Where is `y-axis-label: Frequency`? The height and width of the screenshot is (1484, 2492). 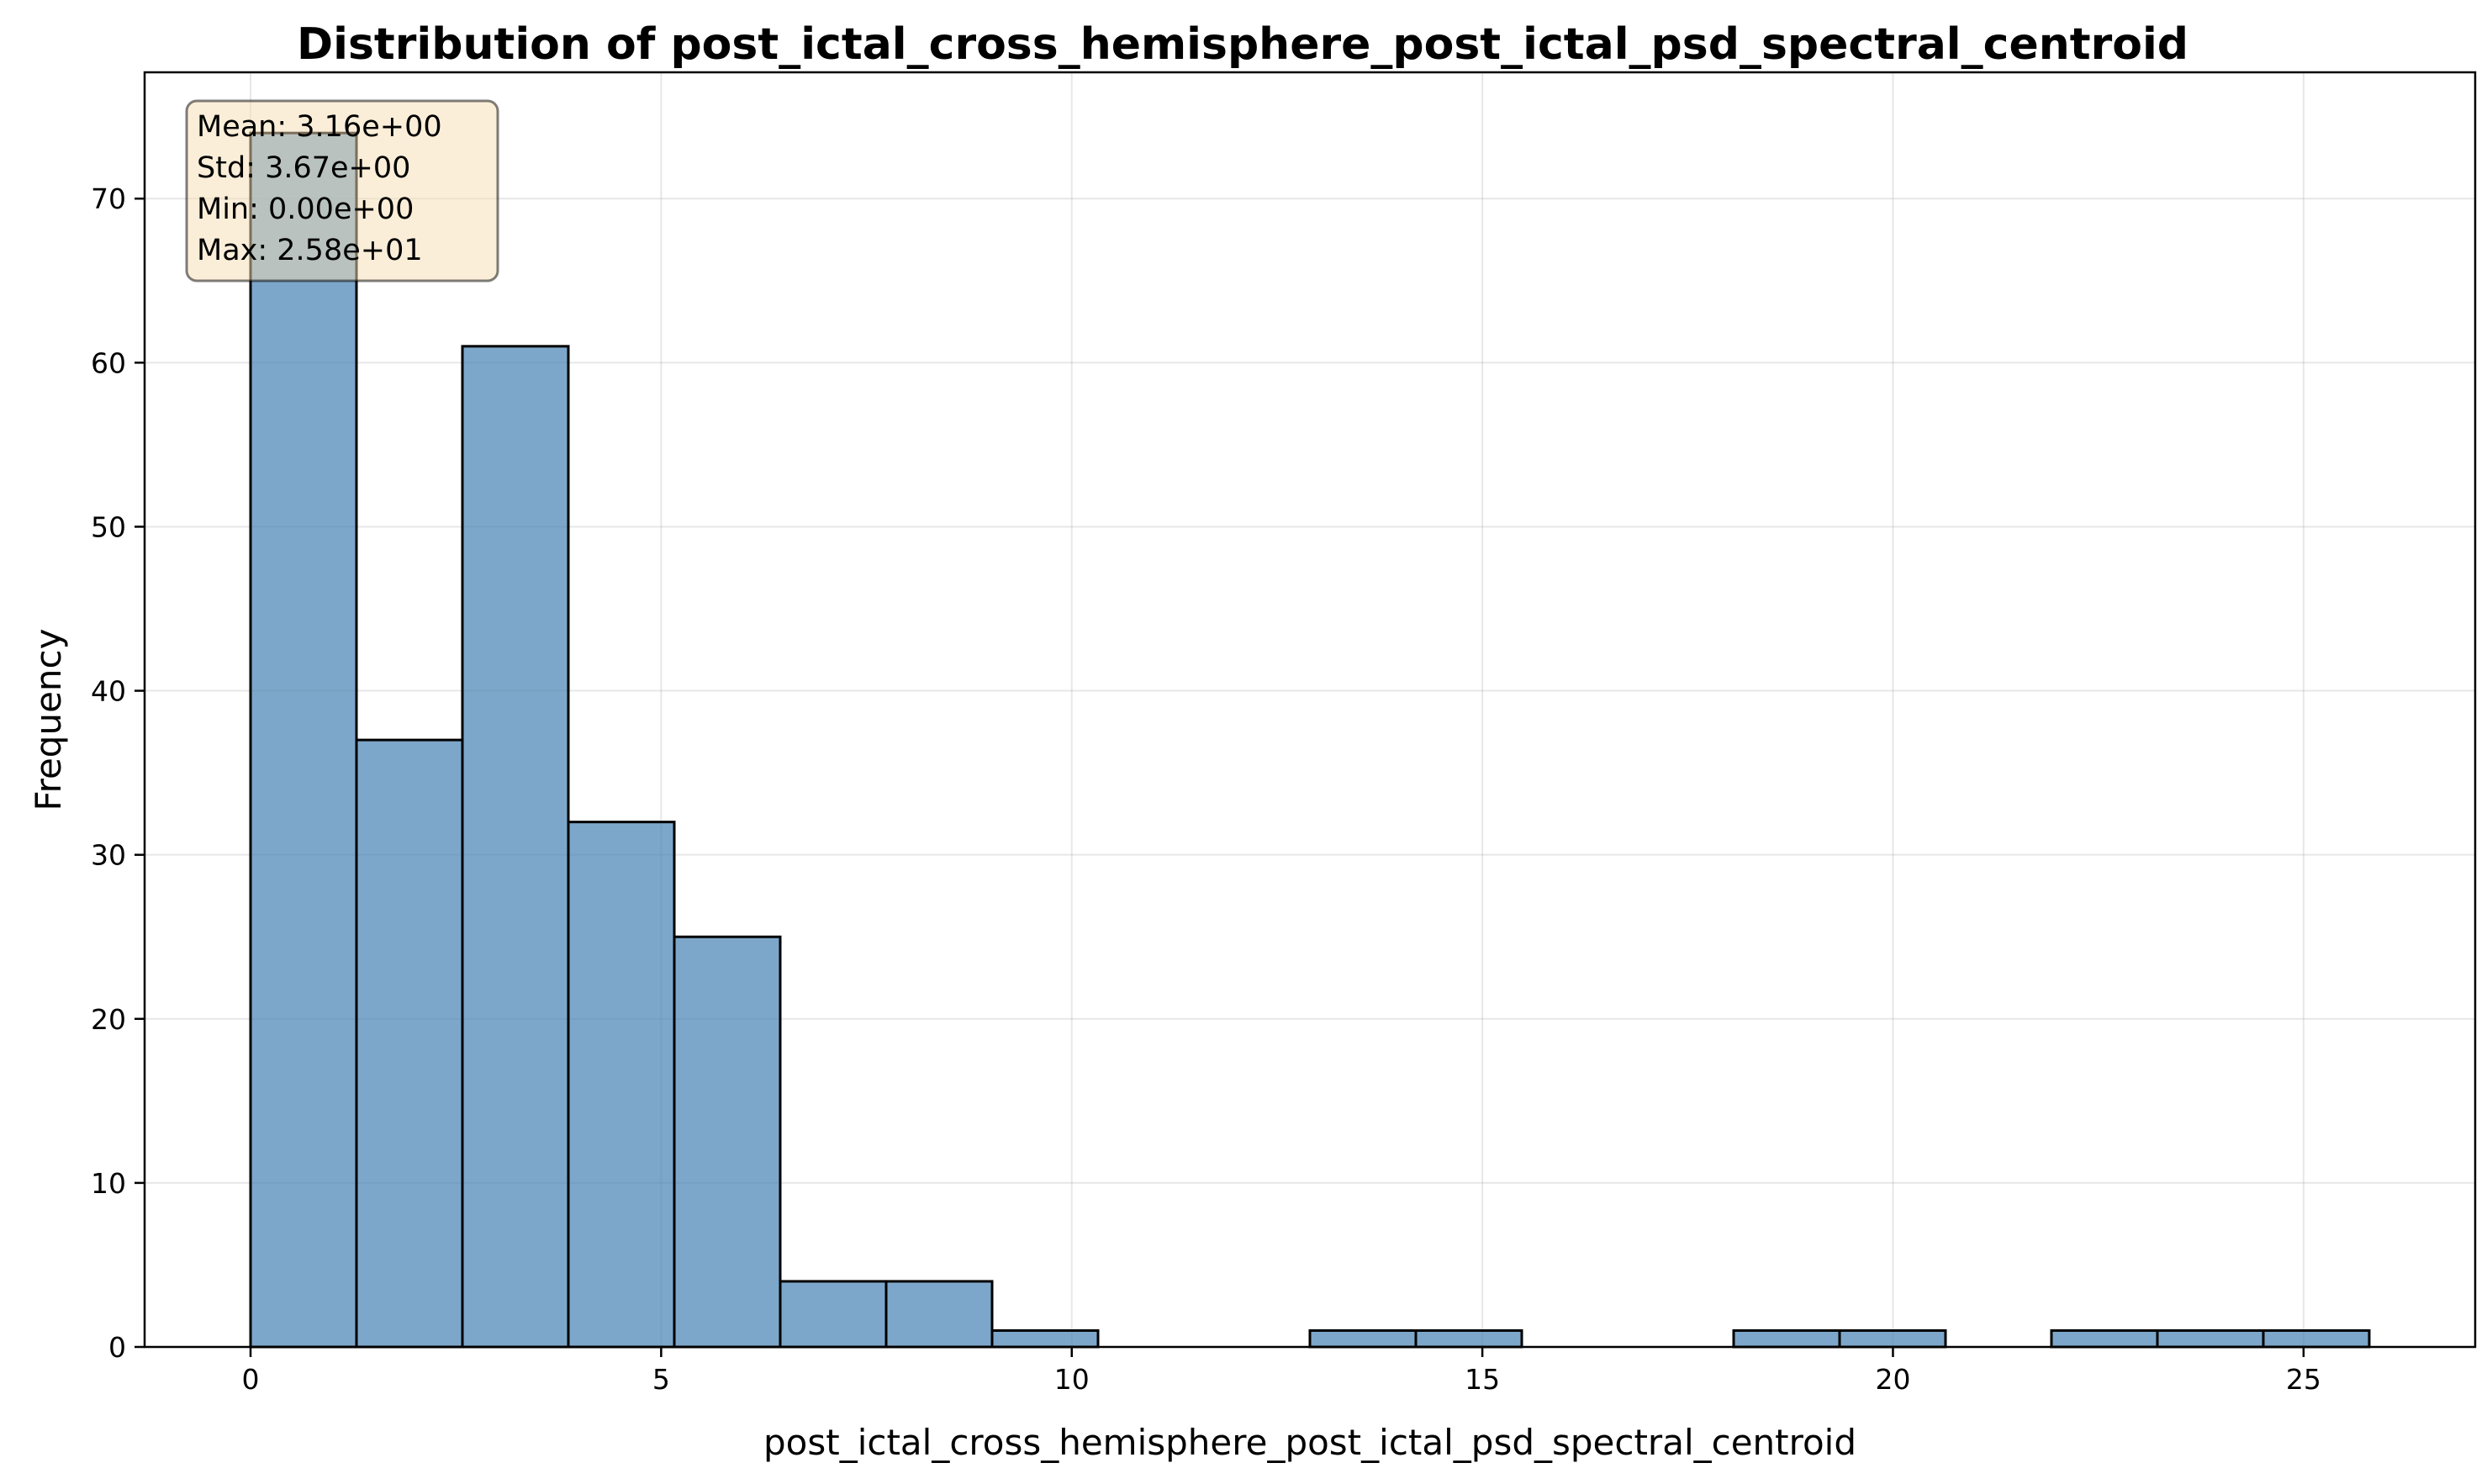 y-axis-label: Frequency is located at coordinates (48, 720).